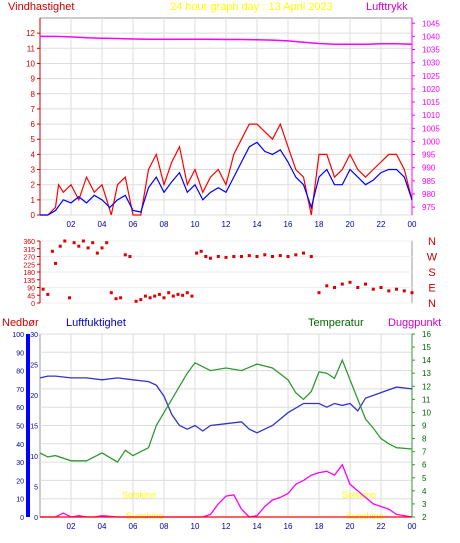 The width and height of the screenshot is (460, 543). Describe the element at coordinates (33, 139) in the screenshot. I see `wind-tick-label: 5` at that location.